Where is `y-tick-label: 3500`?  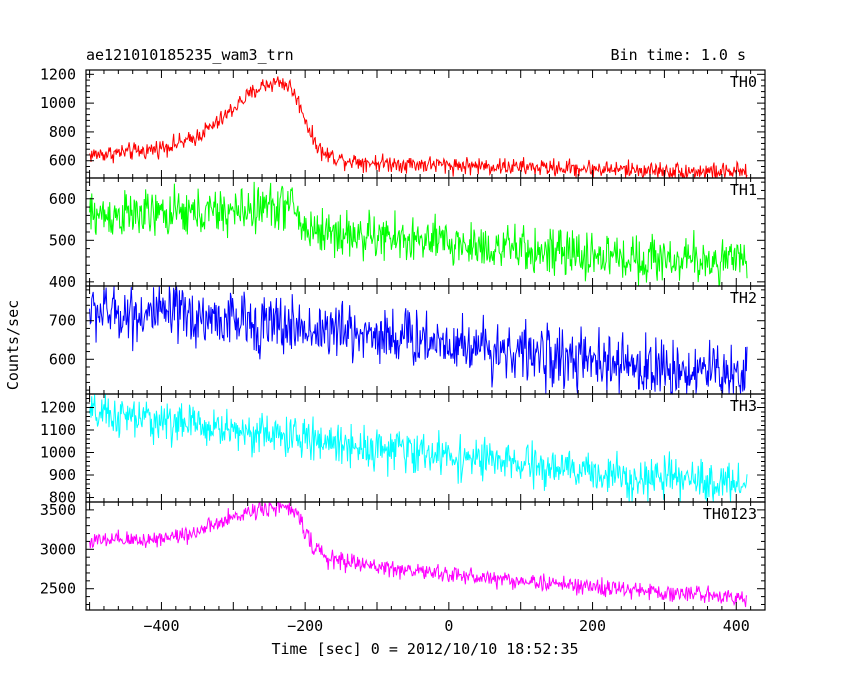
y-tick-label: 3500 is located at coordinates (58, 510).